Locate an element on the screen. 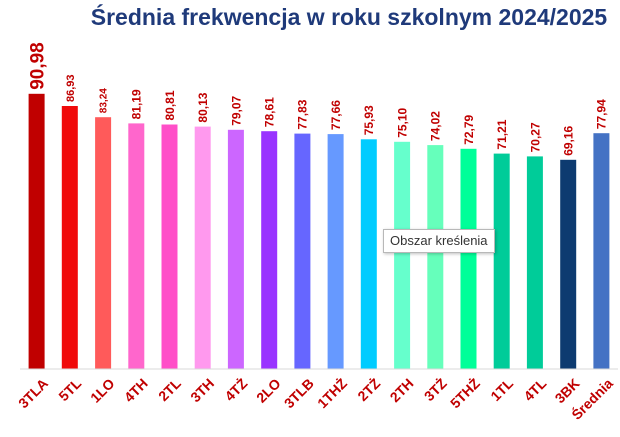  bar-3TLB is located at coordinates (302, 251).